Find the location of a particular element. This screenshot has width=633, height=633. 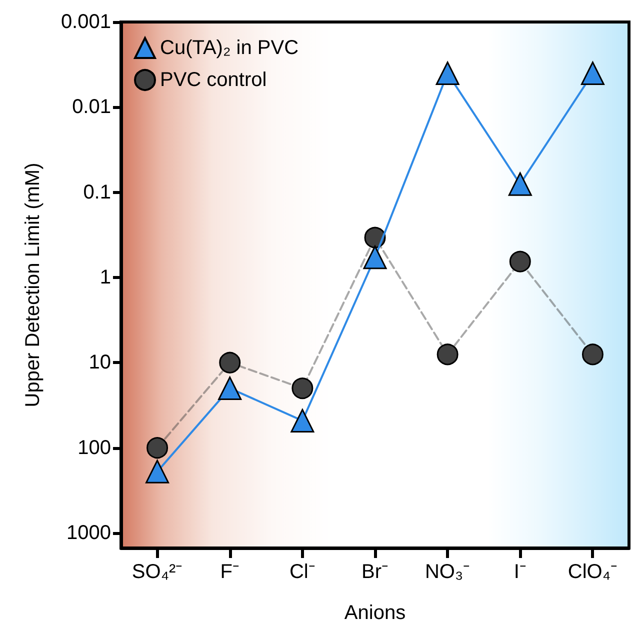

y-tick-label: 0.1 is located at coordinates (97, 192).